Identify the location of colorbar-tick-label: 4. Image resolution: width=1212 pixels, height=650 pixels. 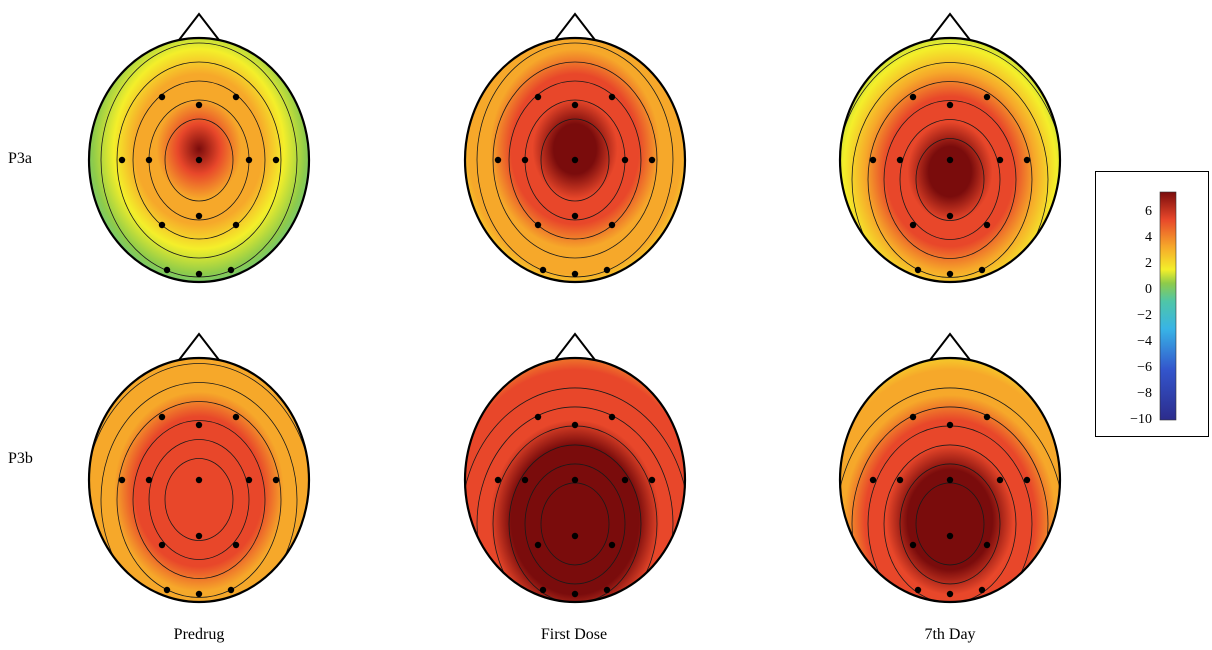
(1148, 237).